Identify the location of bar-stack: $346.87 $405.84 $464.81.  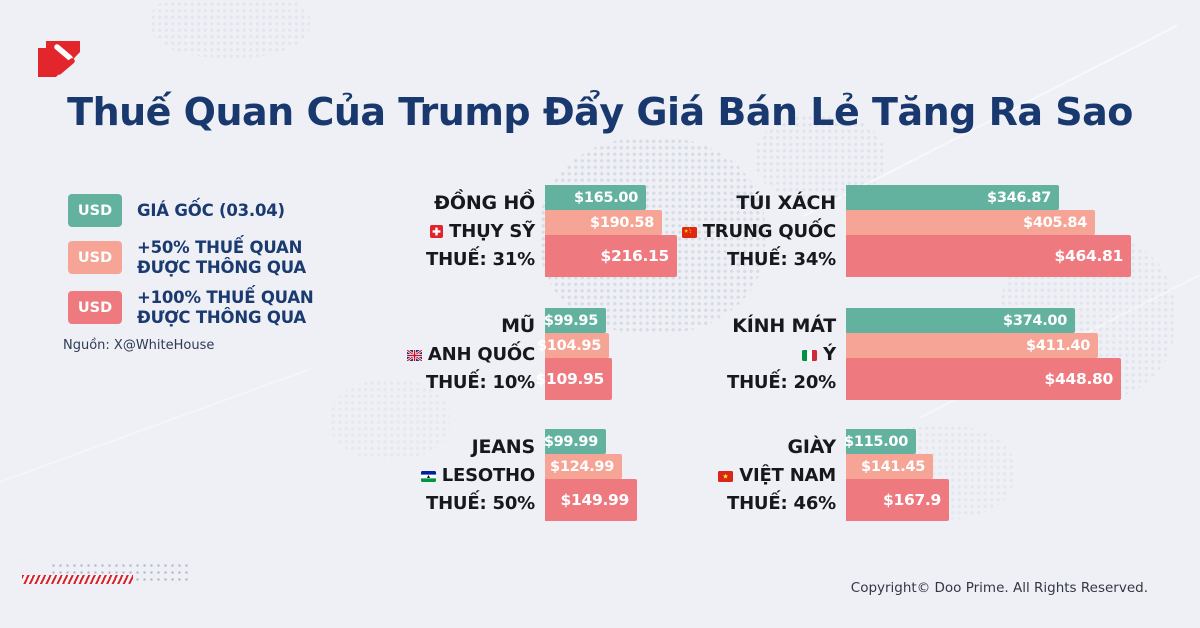
(988, 231).